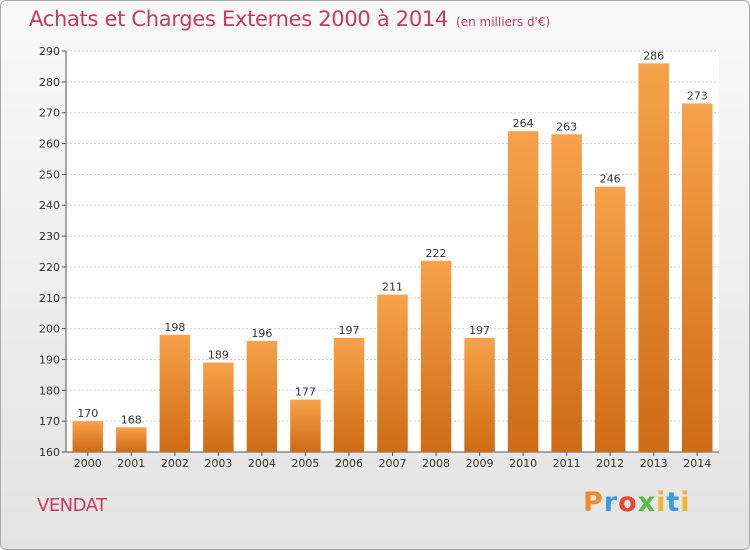 This screenshot has width=750, height=550. What do you see at coordinates (88, 463) in the screenshot?
I see `x-tick-label: 2000` at bounding box center [88, 463].